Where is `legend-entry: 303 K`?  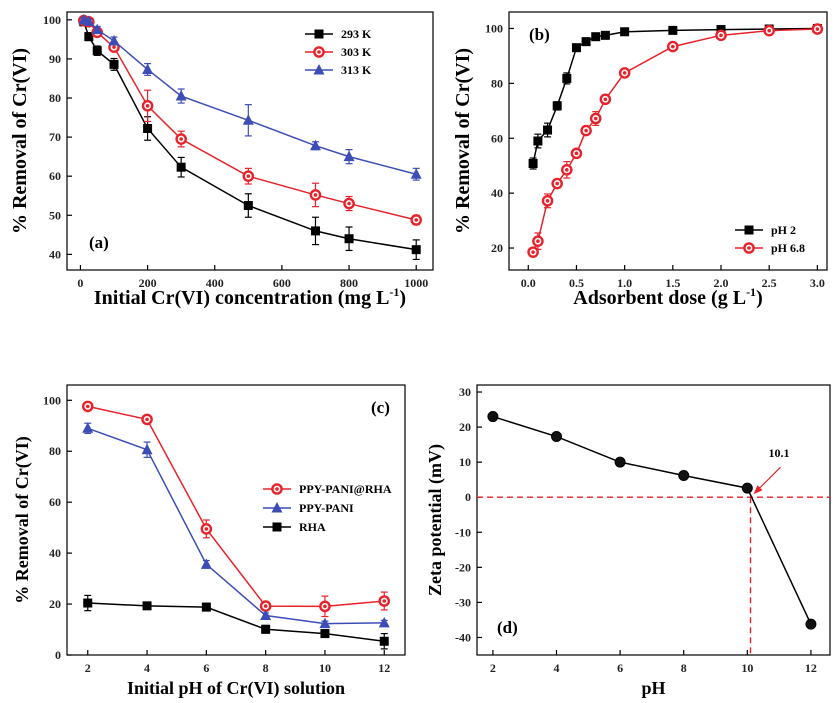 legend-entry: 303 K is located at coordinates (356, 52).